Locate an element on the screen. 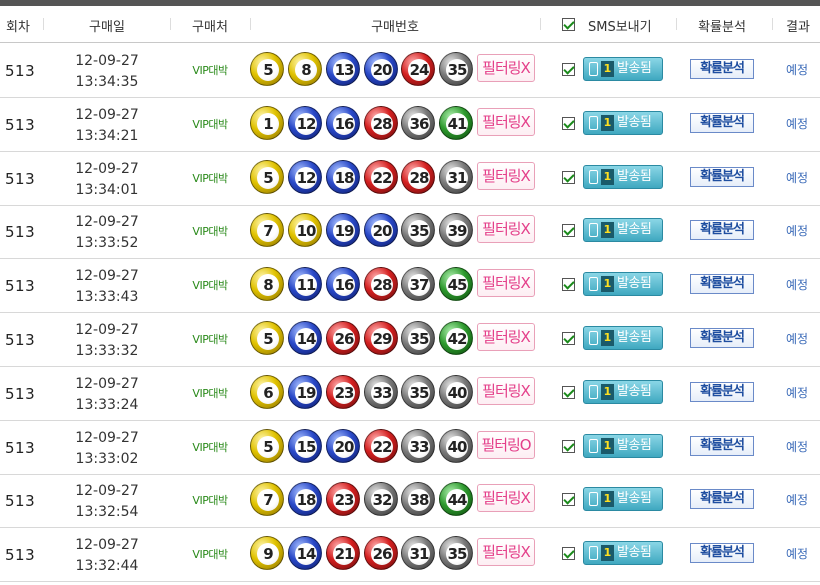 The width and height of the screenshot is (820, 585). header-divider is located at coordinates (676, 24).